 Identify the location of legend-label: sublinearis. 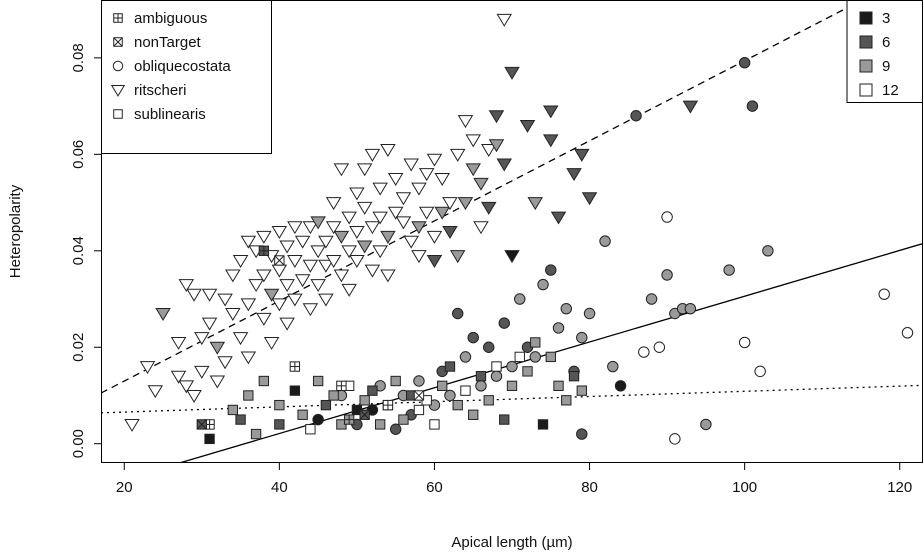
(170, 114).